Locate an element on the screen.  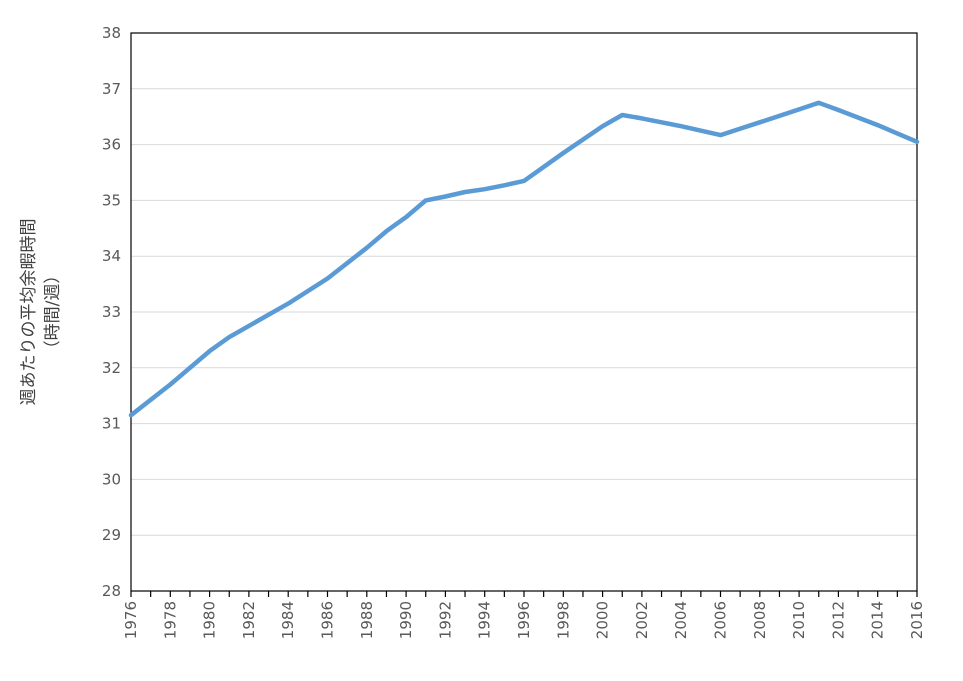
x-tick-label-2002: 2002 is located at coordinates (642, 620).